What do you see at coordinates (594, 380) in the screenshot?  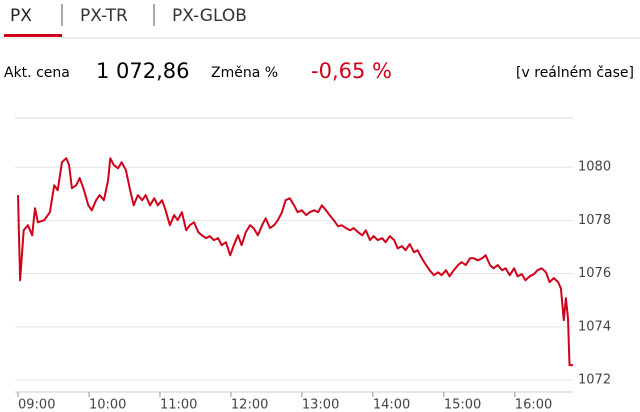 I see `y-tick-label: 1072` at bounding box center [594, 380].